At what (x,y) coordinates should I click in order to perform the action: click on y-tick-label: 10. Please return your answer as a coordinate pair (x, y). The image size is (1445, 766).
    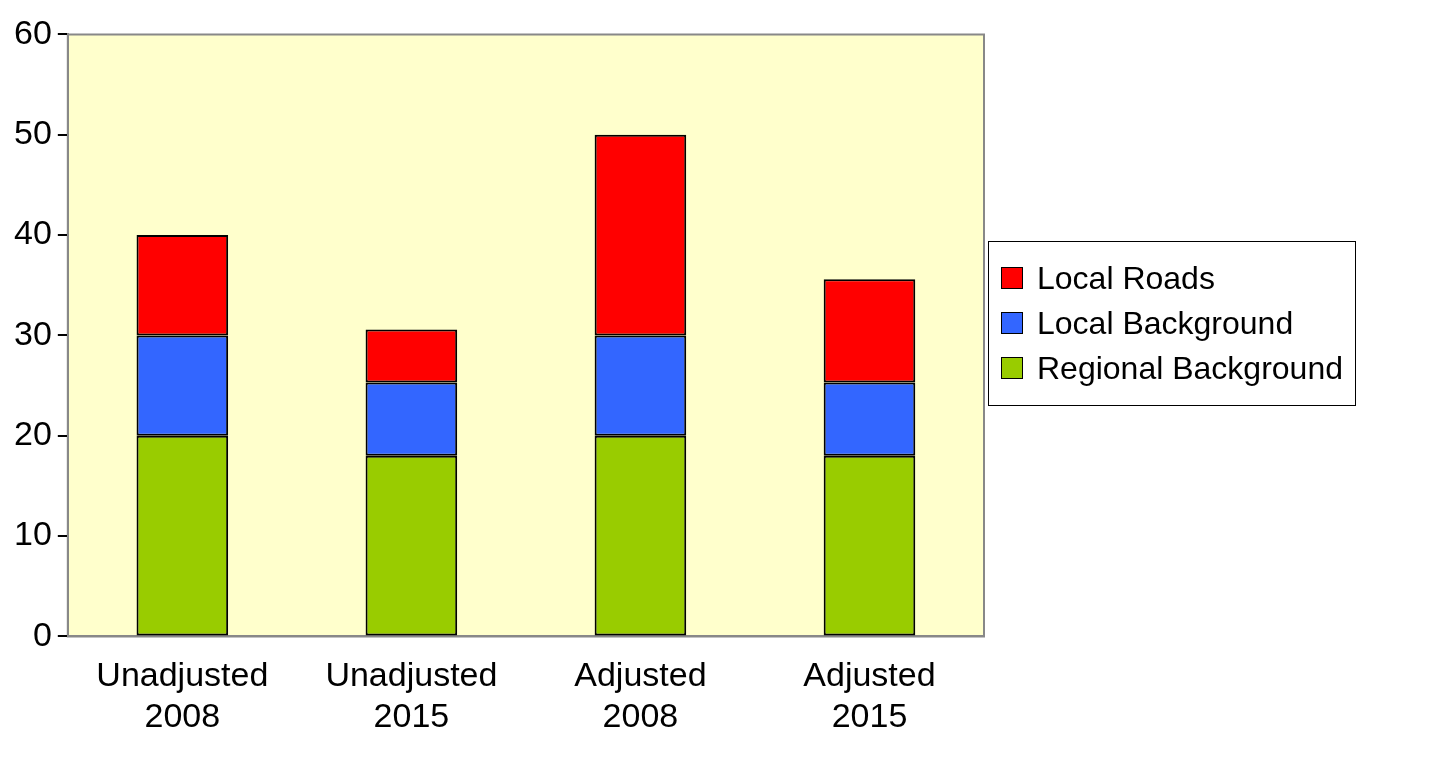
    Looking at the image, I should click on (32, 533).